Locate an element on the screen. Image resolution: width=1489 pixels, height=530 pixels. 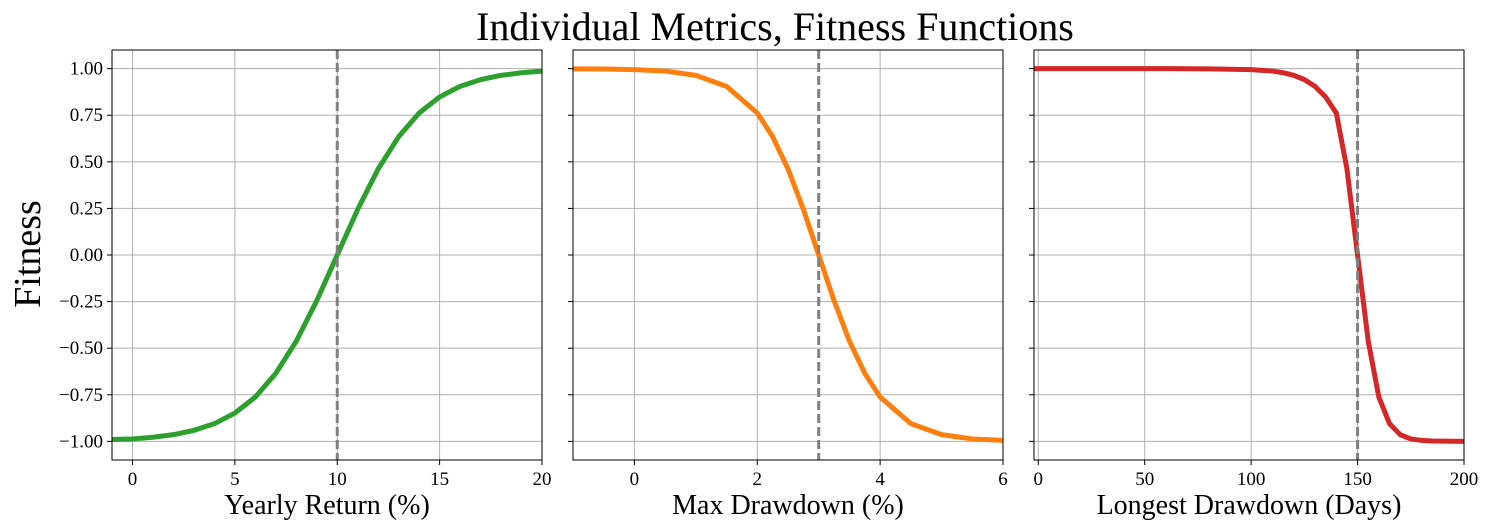
x-tick-label: 150 is located at coordinates (1357, 479).